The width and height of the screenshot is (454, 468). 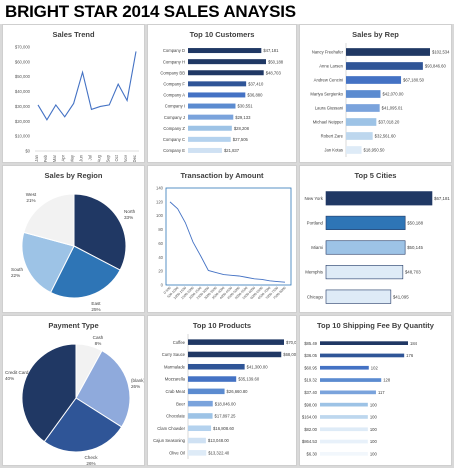 I want to click on data-label: 102, so click(x=375, y=367).